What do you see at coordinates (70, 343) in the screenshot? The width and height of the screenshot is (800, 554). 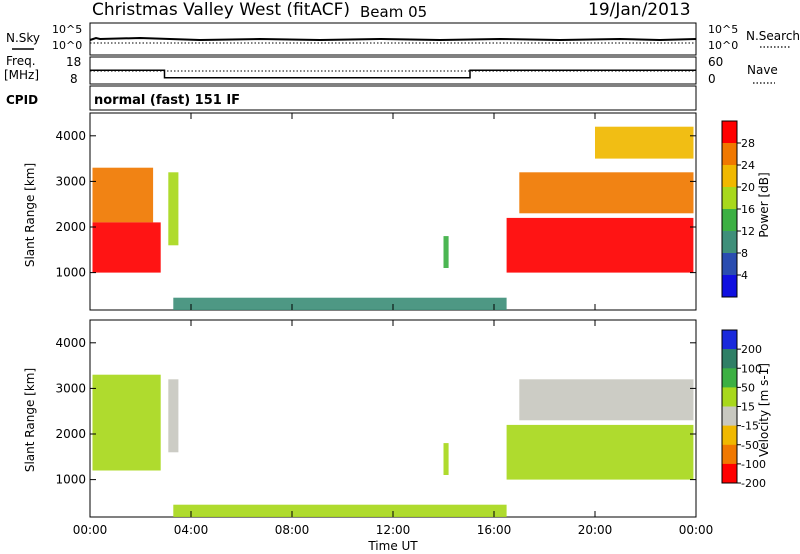 I see `velocity-y-tick-label-3: 4000` at bounding box center [70, 343].